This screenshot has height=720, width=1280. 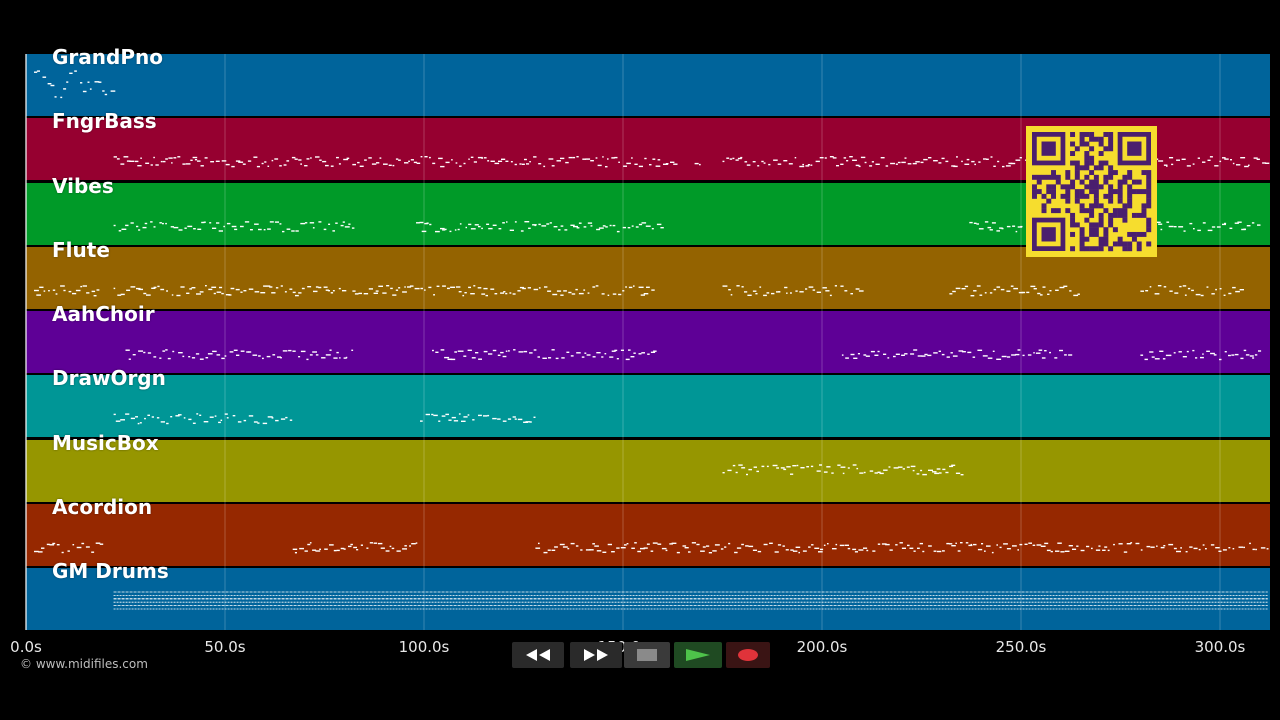 I want to click on track-label-musicbox: MusicBox, so click(x=105, y=443).